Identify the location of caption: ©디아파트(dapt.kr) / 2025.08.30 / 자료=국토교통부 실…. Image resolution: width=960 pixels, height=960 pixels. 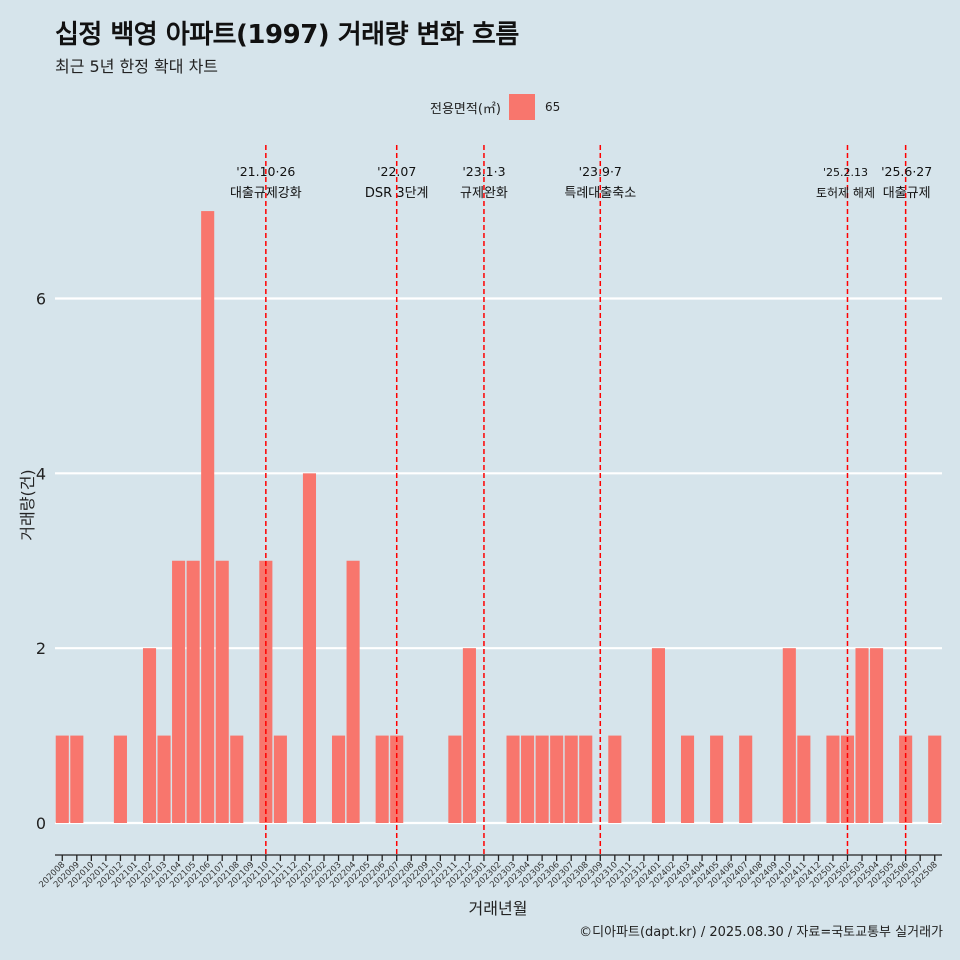
(761, 932).